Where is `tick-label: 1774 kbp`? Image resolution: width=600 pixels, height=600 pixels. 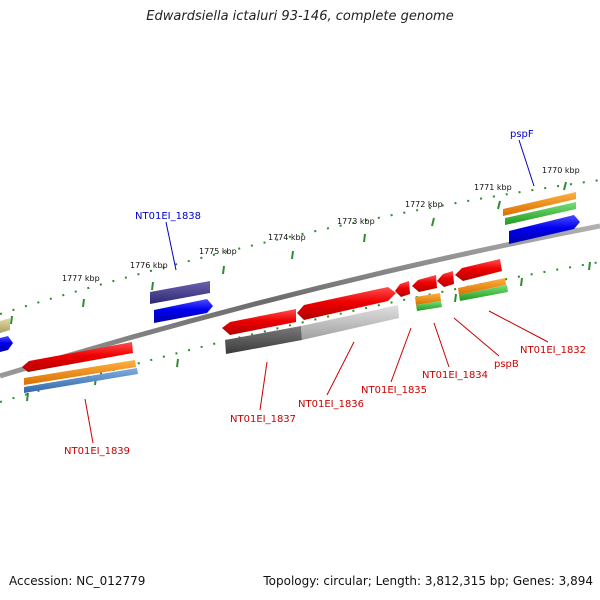 tick-label: 1774 kbp is located at coordinates (287, 237).